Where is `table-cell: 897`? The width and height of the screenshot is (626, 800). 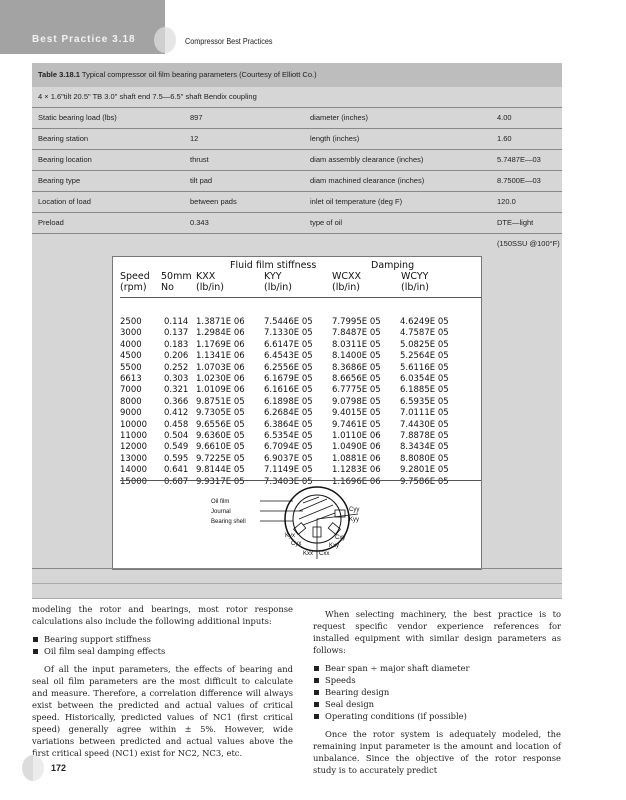 table-cell: 897 is located at coordinates (196, 117).